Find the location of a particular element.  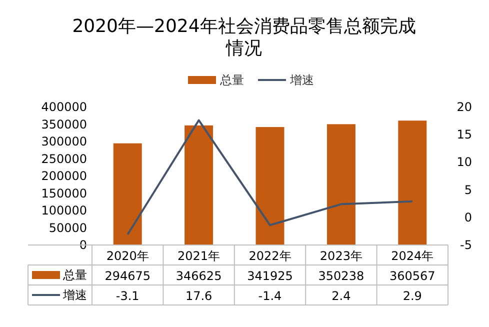

data-label: 294675 is located at coordinates (127, 276).